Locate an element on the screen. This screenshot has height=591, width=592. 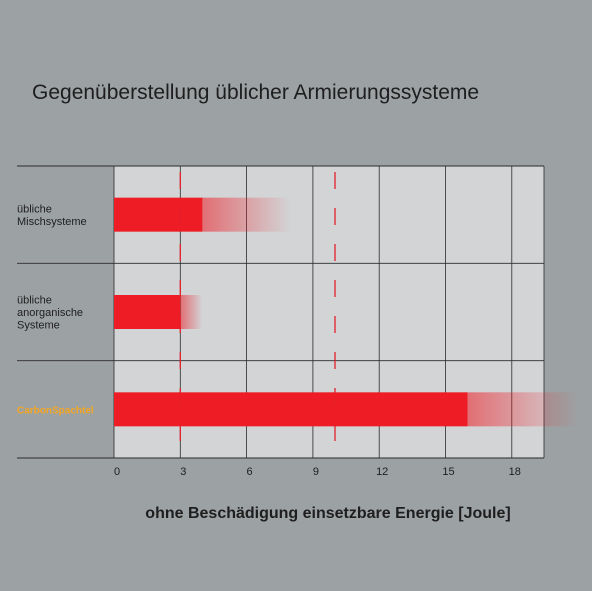
x-tick-label: 18 is located at coordinates (515, 472).